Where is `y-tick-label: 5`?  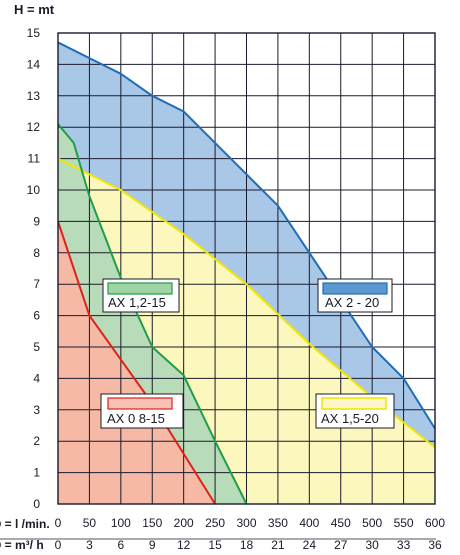 y-tick-label: 5 is located at coordinates (36, 347).